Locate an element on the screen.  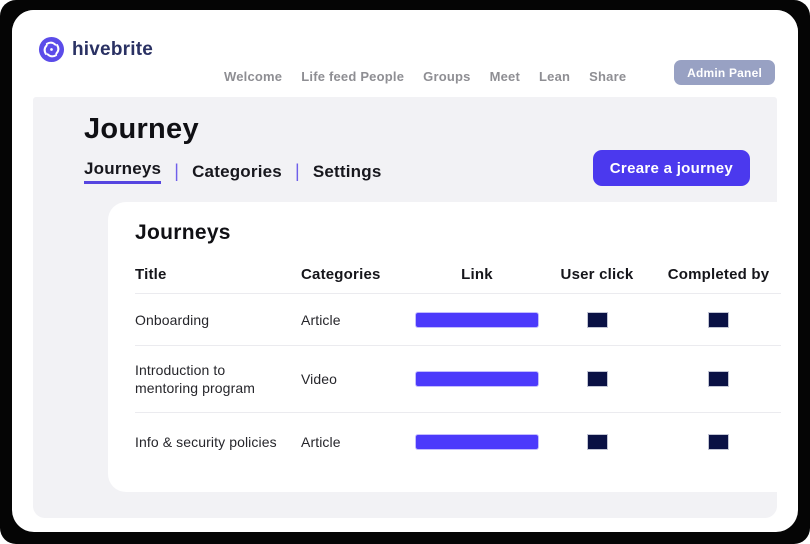
page-title: Journey is located at coordinates (141, 129).